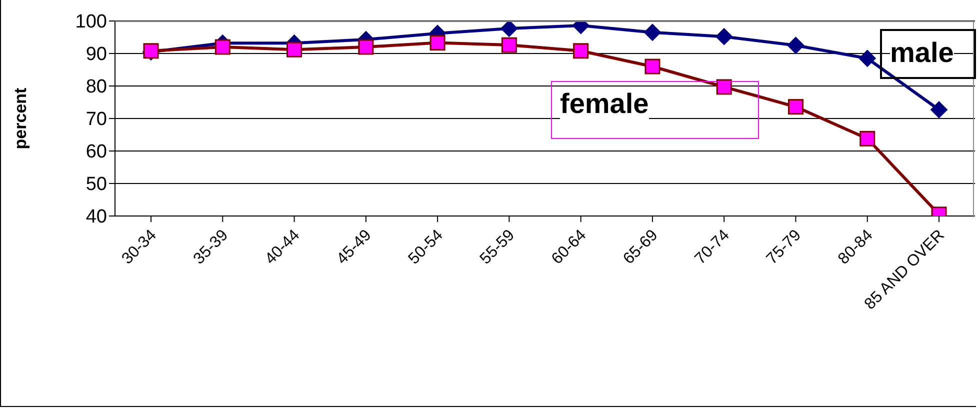 The image size is (978, 409). What do you see at coordinates (96, 152) in the screenshot?
I see `y-tick-label: 60` at bounding box center [96, 152].